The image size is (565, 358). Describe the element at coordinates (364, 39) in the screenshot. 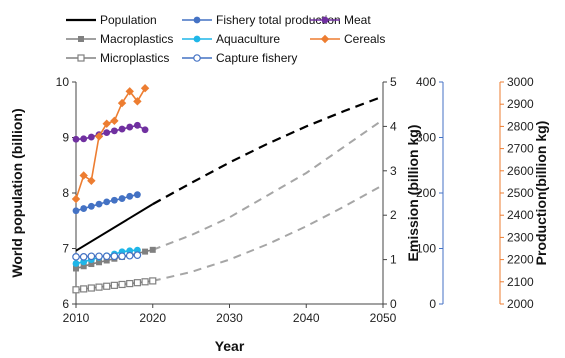

I see `legend-label-cereals: Cereals` at that location.